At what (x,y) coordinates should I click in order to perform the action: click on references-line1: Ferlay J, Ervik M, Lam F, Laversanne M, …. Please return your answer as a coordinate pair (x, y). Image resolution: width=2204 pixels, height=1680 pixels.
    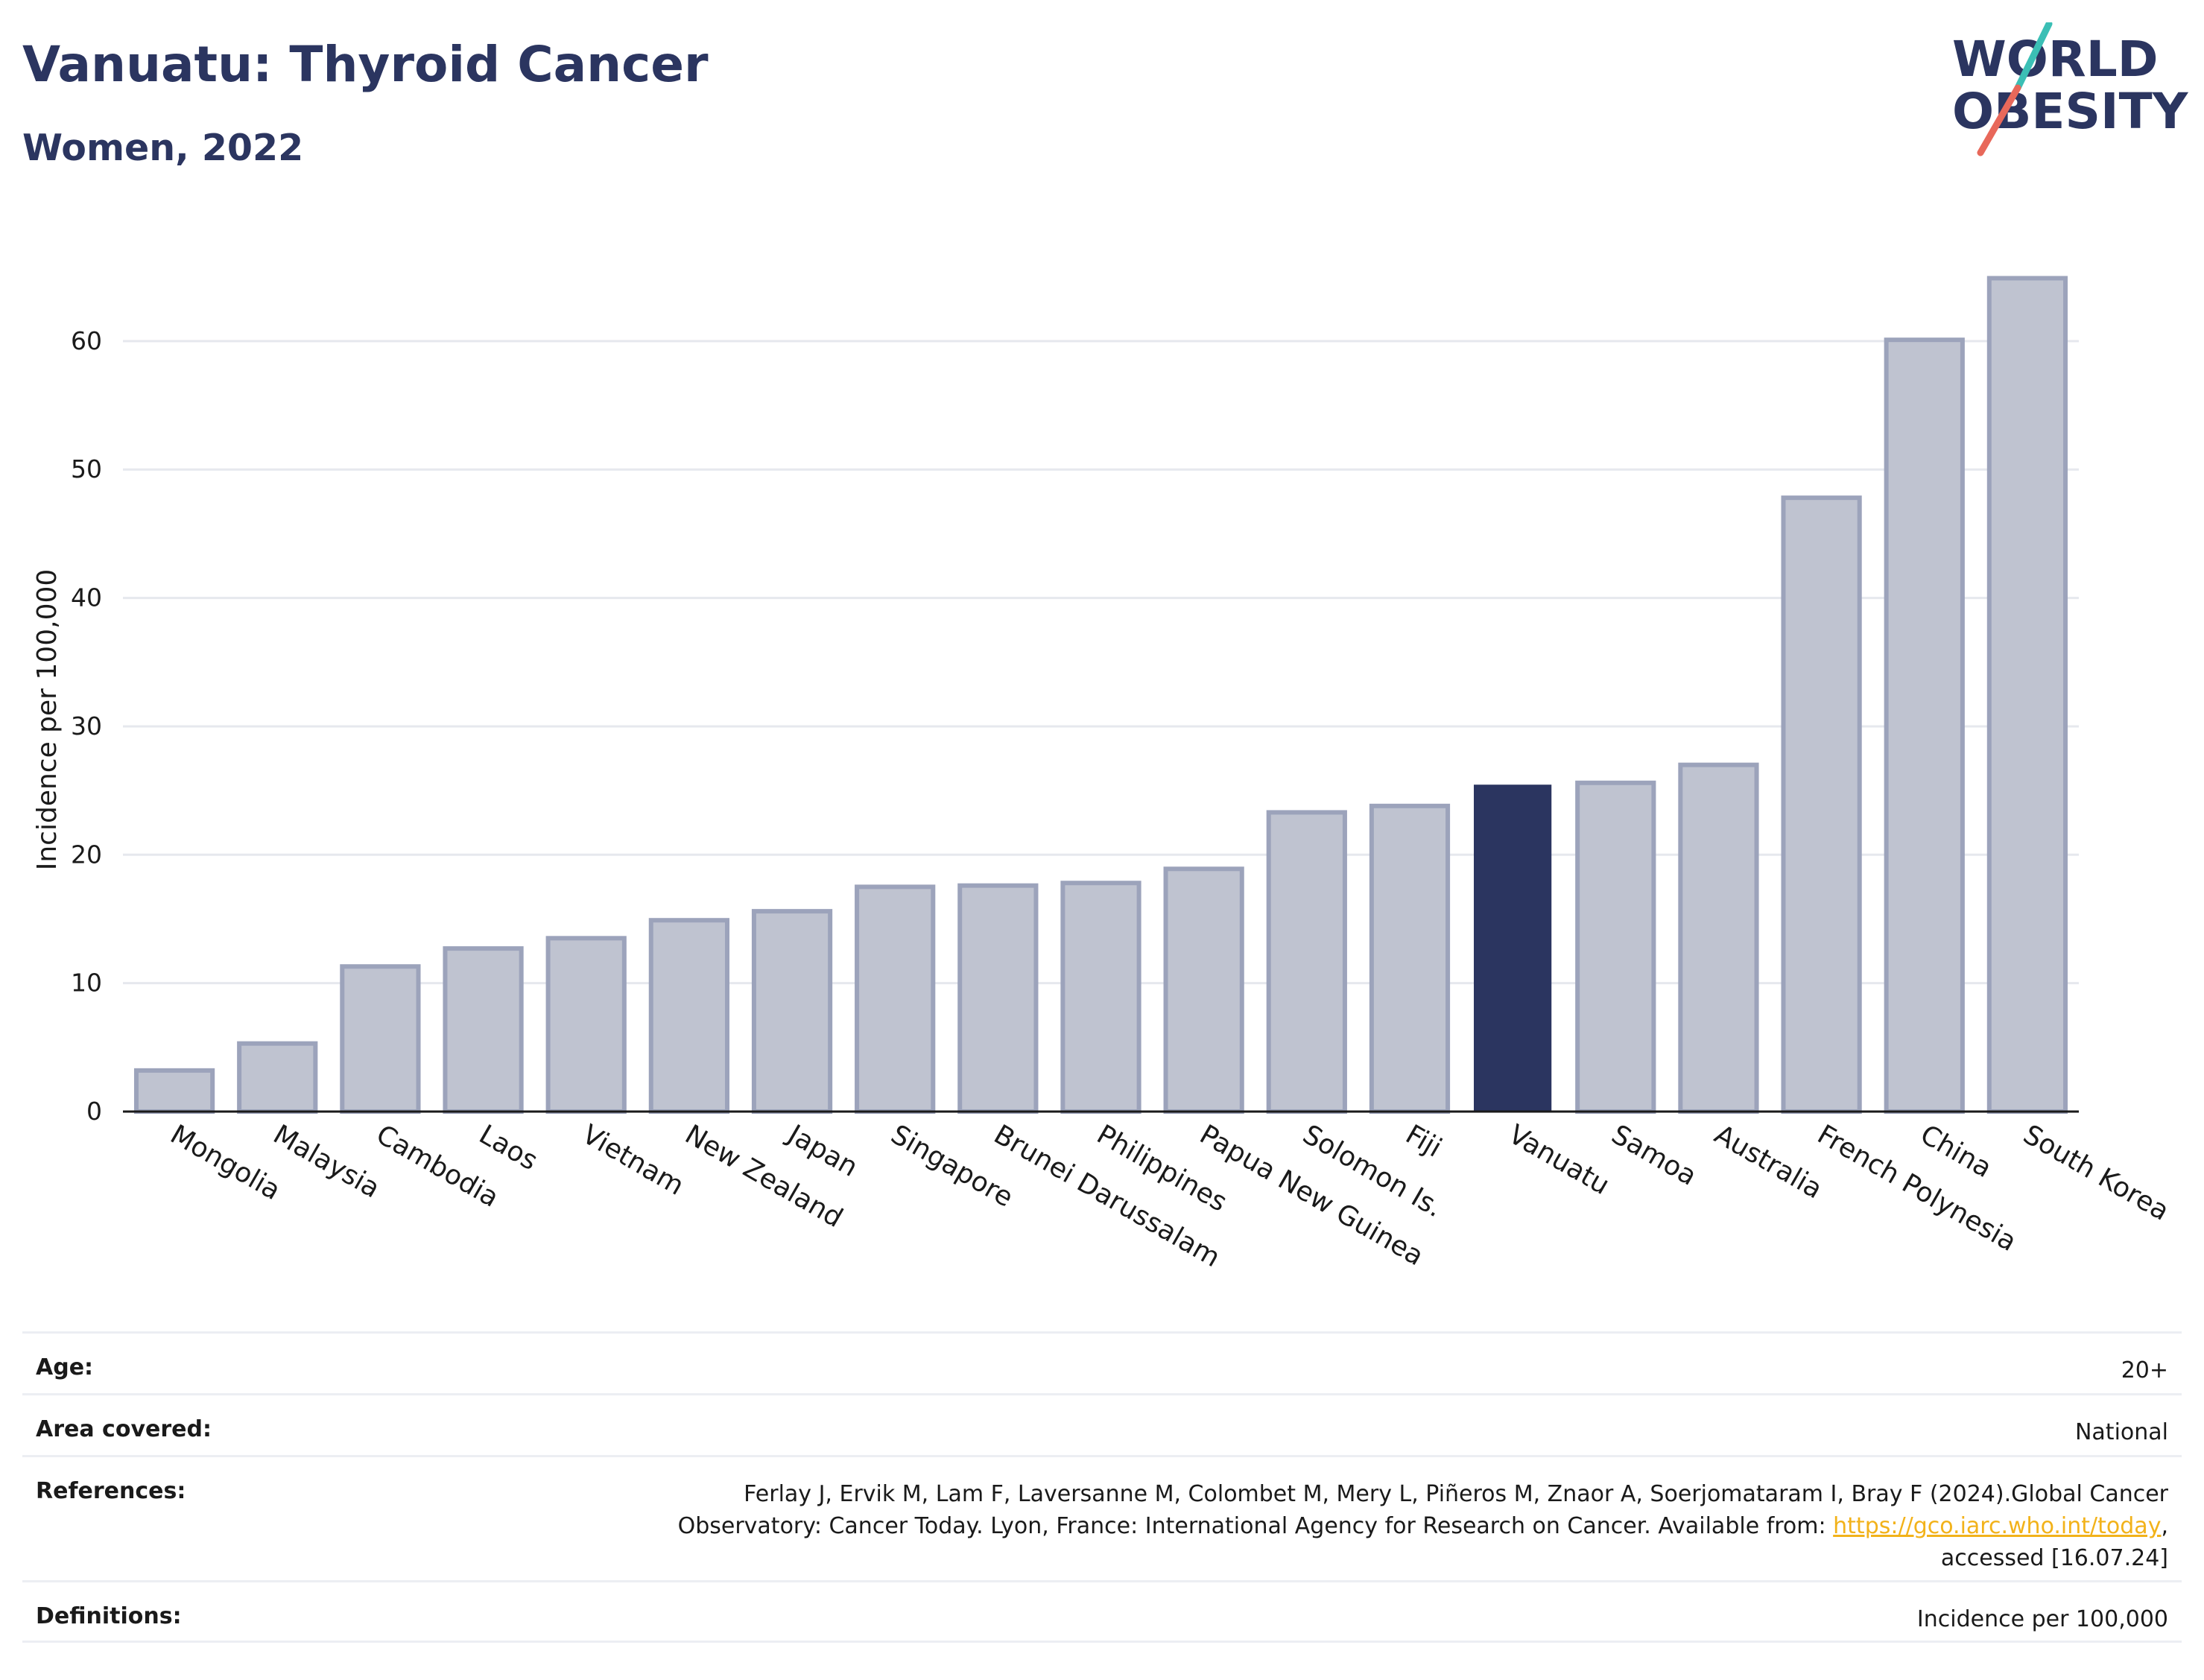
    Looking at the image, I should click on (1456, 1494).